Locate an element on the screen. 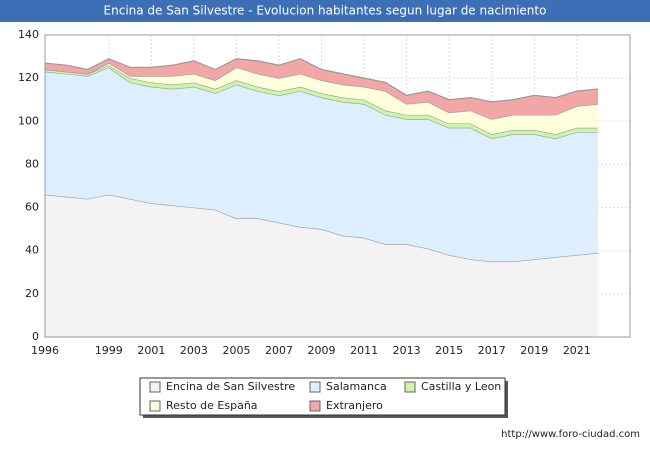 Image resolution: width=650 pixels, height=450 pixels. title-bar is located at coordinates (325, 11).